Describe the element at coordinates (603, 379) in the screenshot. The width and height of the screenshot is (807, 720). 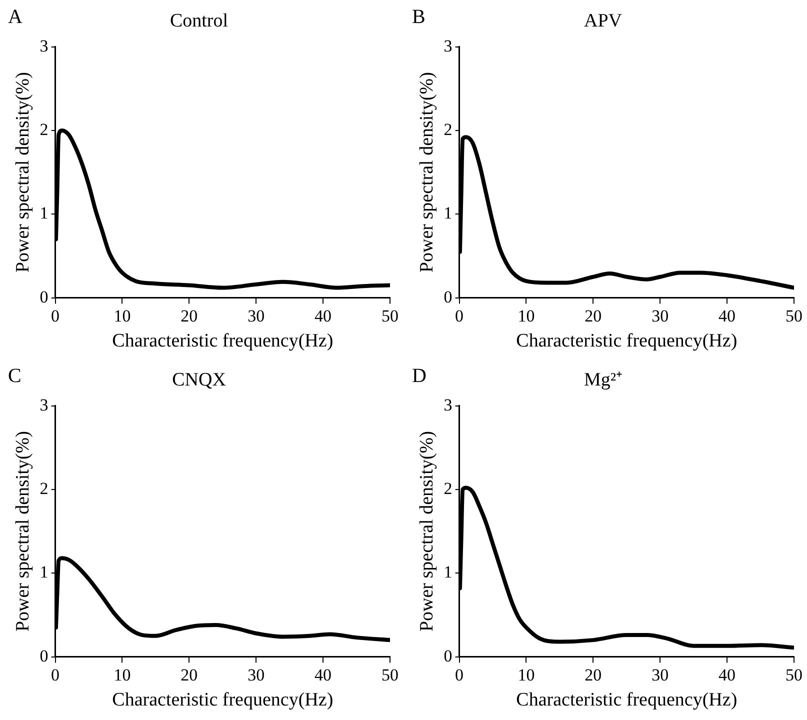
I see `chart-title: Mg²⁺` at that location.